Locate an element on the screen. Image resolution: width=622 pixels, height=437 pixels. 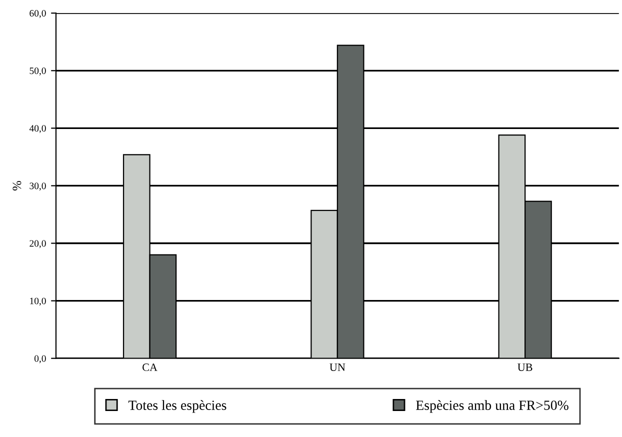
y-tick-label: 30,0 is located at coordinates (38, 186).